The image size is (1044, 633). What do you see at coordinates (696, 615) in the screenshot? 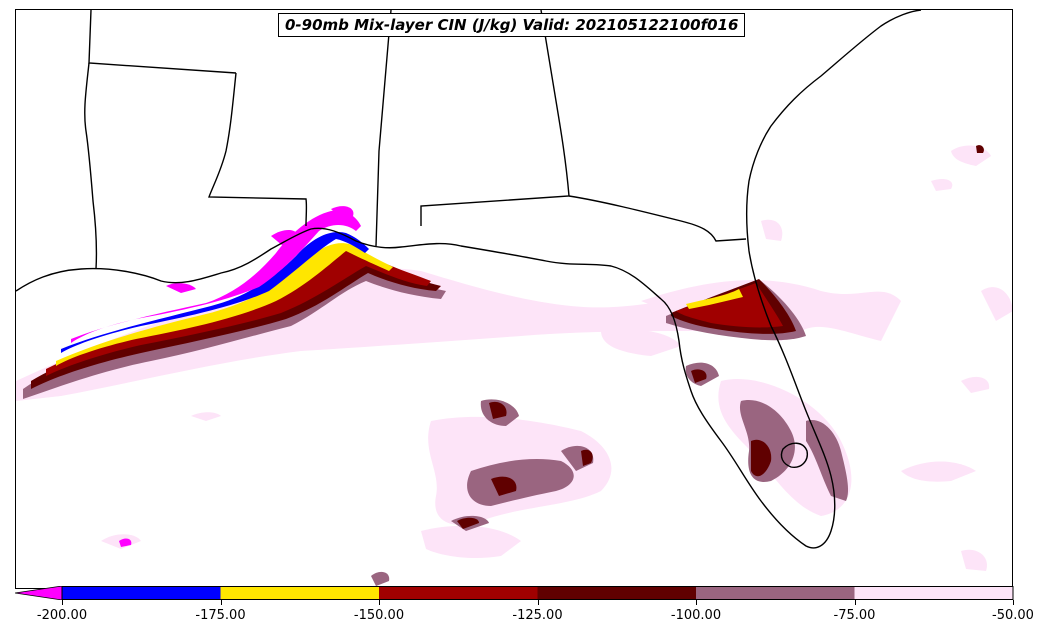
I see `colorbar-tick-label: -100.00` at bounding box center [696, 615].